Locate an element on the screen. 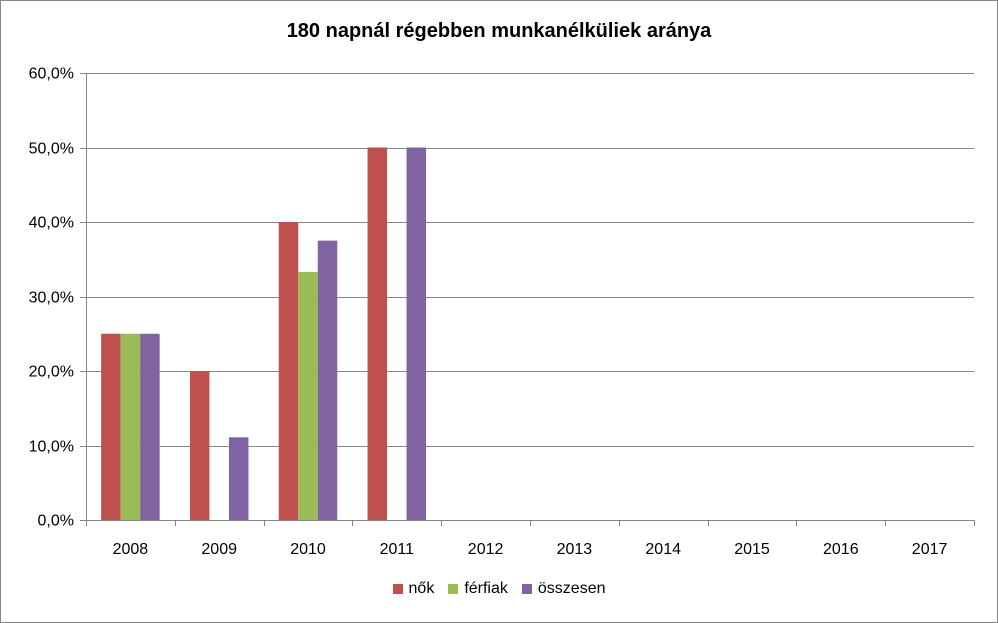 Image resolution: width=998 pixels, height=623 pixels. y-tick-label: 30,0% is located at coordinates (51, 298).